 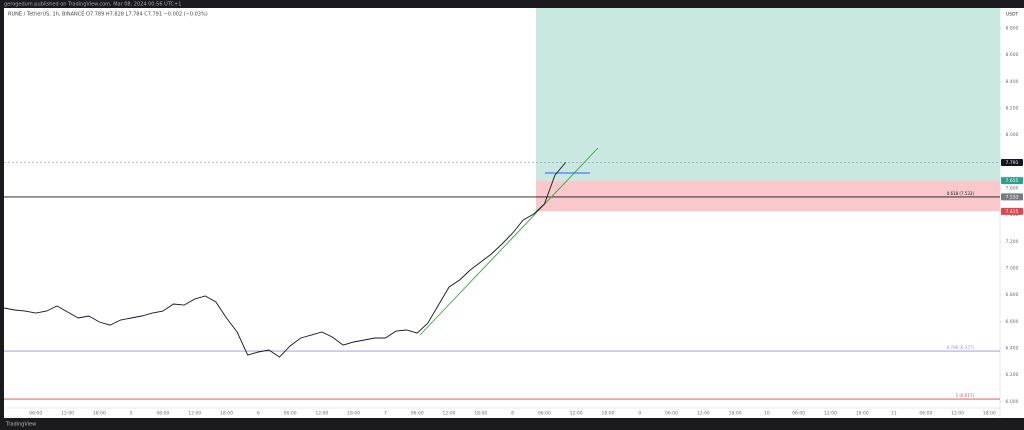 What do you see at coordinates (1012, 269) in the screenshot?
I see `y-tick-label: 7.000` at bounding box center [1012, 269].